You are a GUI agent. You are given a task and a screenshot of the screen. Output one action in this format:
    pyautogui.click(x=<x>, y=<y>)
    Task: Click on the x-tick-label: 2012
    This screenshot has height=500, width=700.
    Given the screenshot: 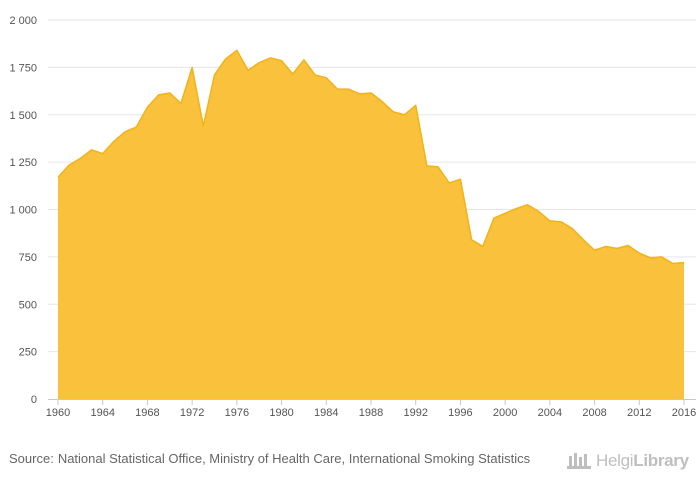 What is the action you would take?
    pyautogui.click(x=639, y=413)
    